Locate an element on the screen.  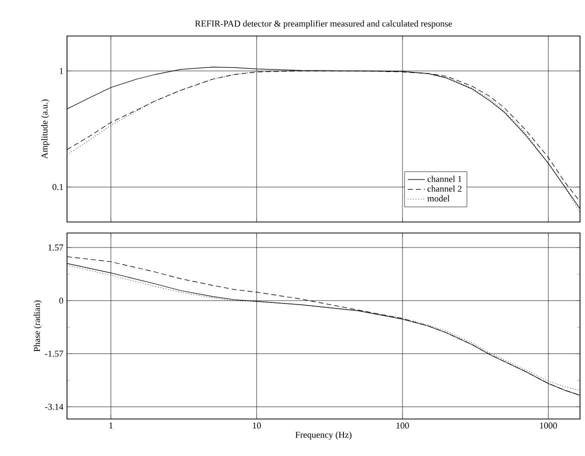
y-axis-title: Amplitude (a.u.) is located at coordinates (45, 129).